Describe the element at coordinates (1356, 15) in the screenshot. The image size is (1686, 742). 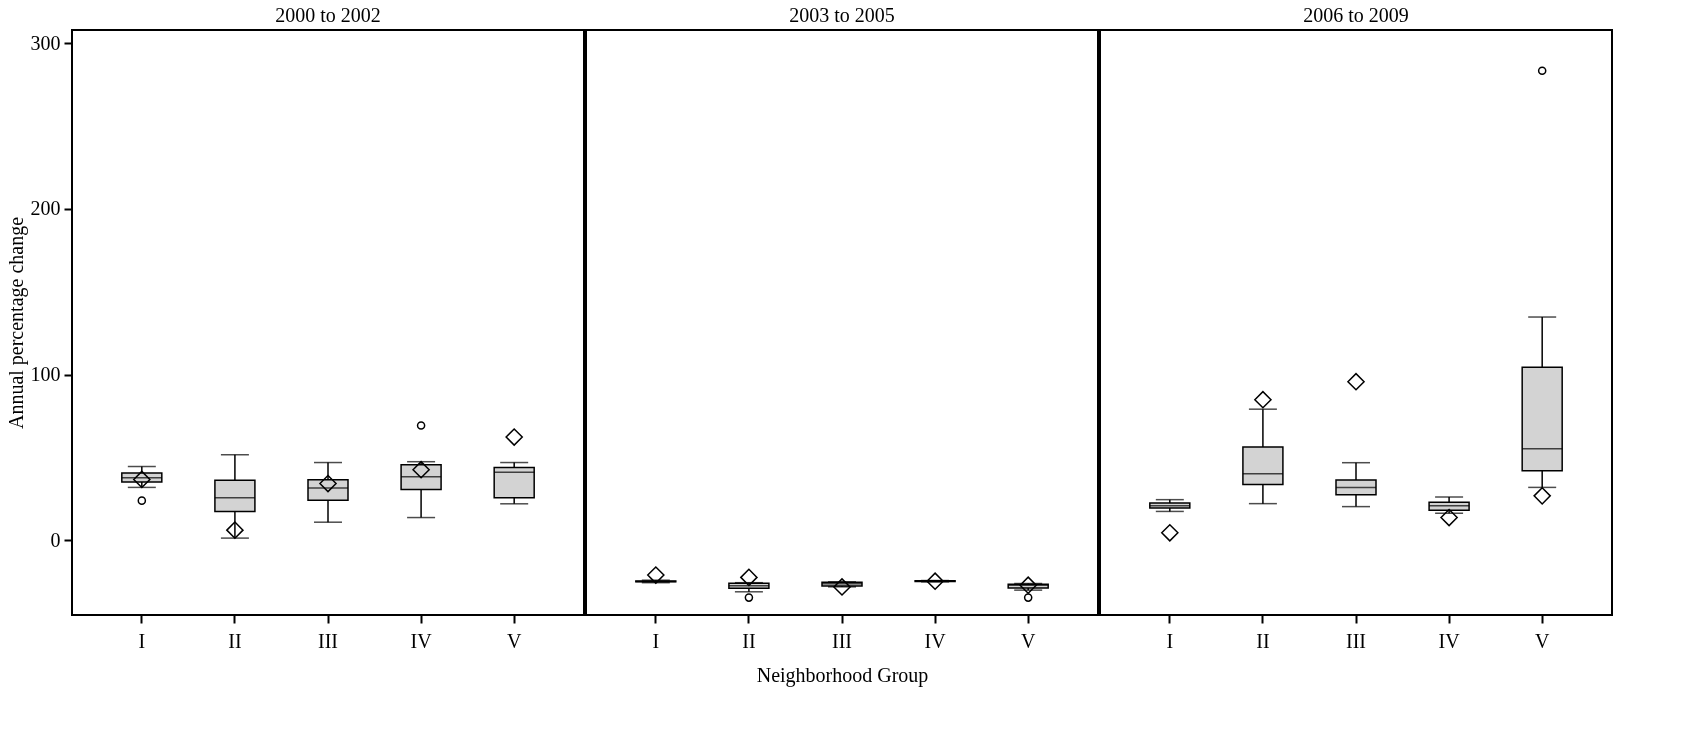
I see `chart-title: 2006 to 2009` at that location.